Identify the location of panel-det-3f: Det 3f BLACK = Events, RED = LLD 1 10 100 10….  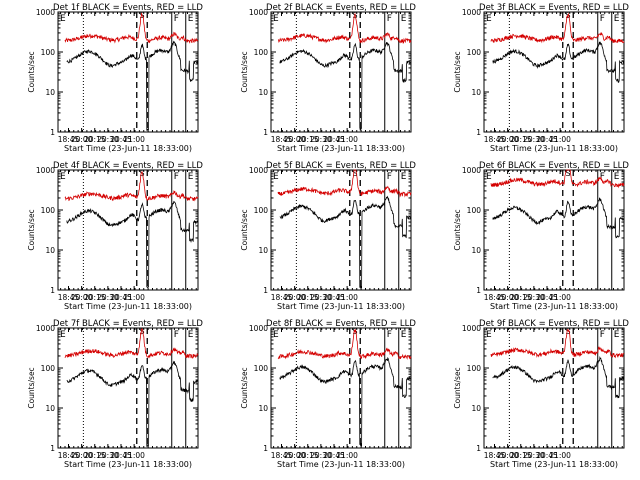
(541, 78).